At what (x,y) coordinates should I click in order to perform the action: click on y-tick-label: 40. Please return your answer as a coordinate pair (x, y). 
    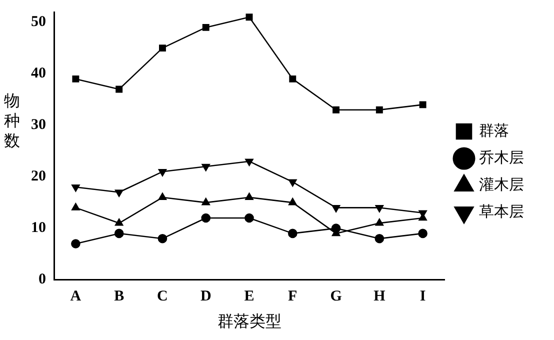
    Looking at the image, I should click on (38, 74).